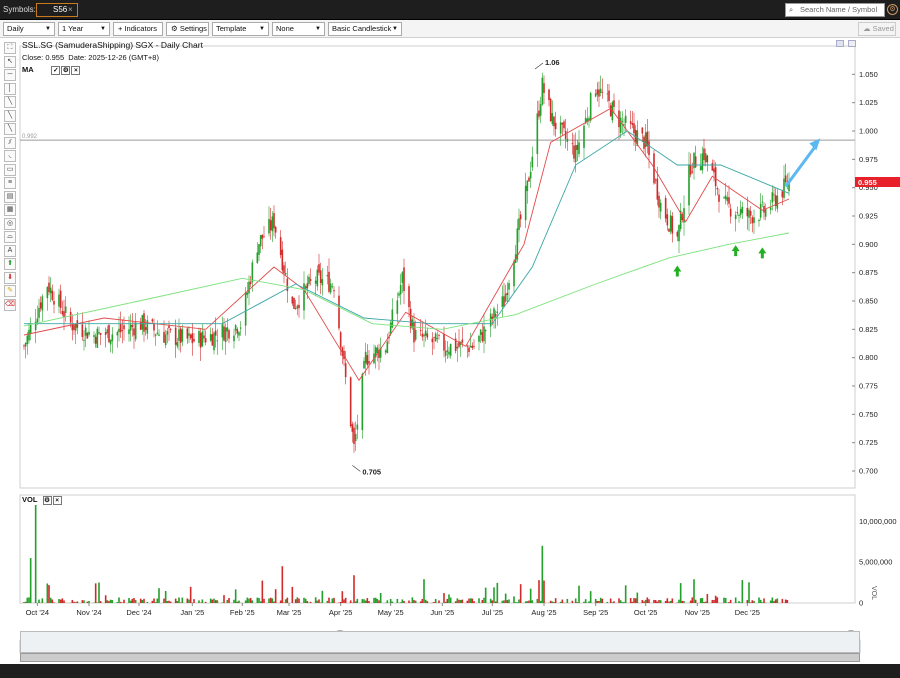 This screenshot has width=900, height=678. I want to click on channel-icon: ⫽, so click(10, 142).